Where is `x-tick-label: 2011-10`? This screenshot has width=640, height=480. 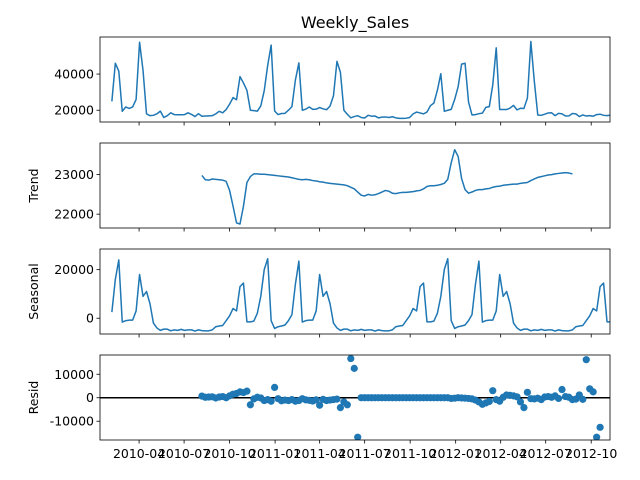 x-tick-label: 2011-10 is located at coordinates (410, 453).